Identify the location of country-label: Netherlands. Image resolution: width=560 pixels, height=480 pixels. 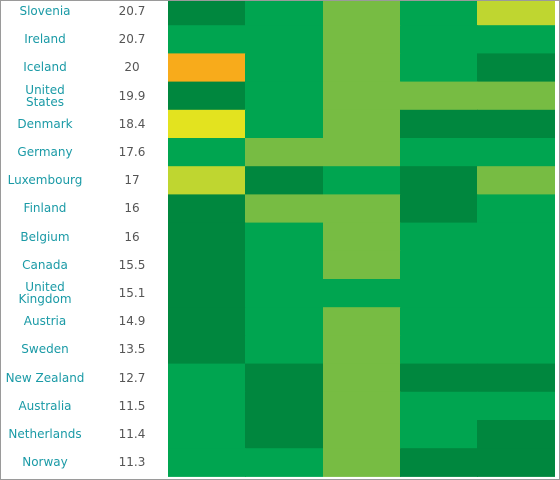
(45, 434).